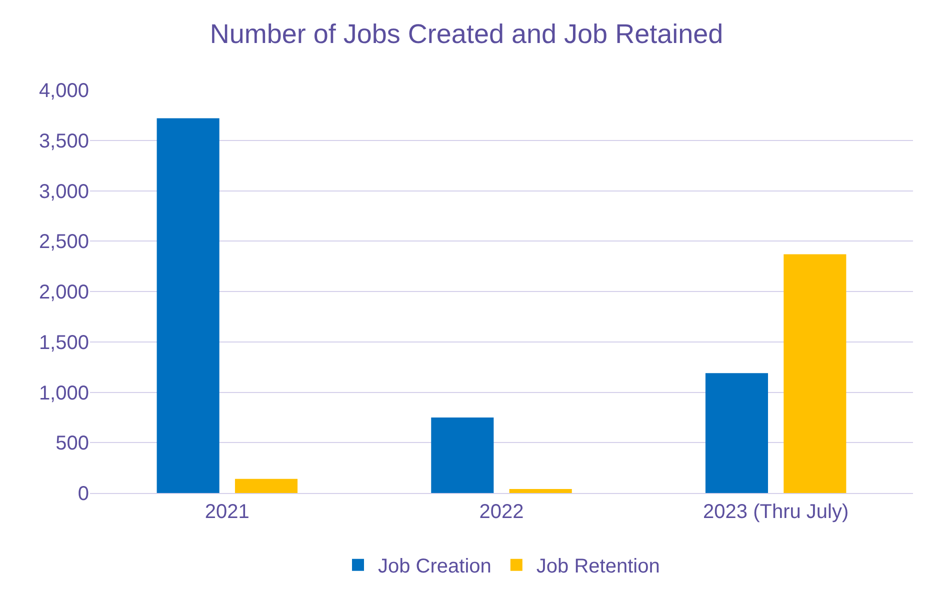  What do you see at coordinates (435, 567) in the screenshot?
I see `legend-label: Job Creation` at bounding box center [435, 567].